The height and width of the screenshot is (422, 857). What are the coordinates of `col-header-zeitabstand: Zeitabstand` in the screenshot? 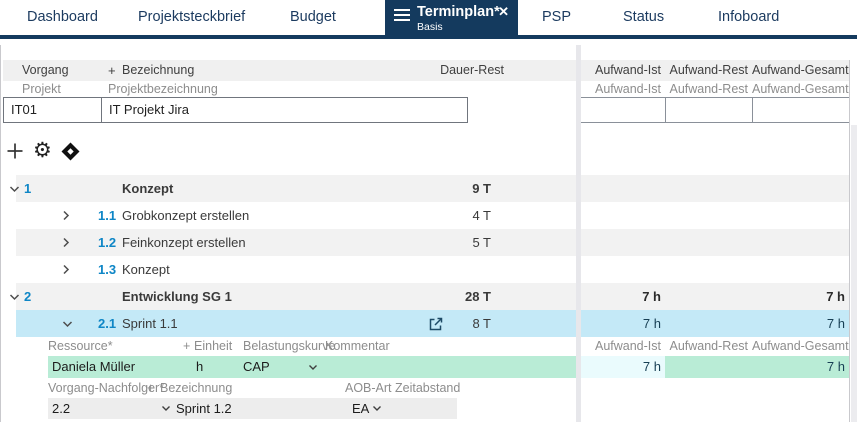 It's located at (428, 388).